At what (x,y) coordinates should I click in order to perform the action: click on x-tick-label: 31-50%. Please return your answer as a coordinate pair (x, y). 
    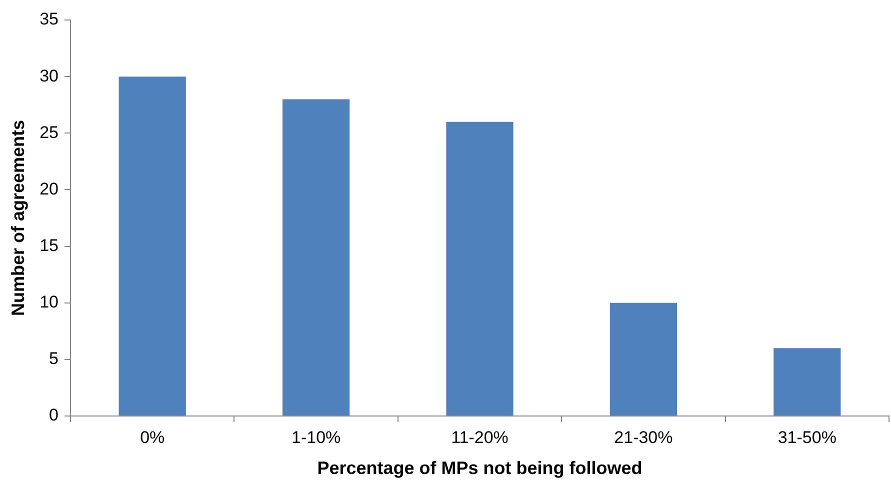
    Looking at the image, I should click on (807, 437).